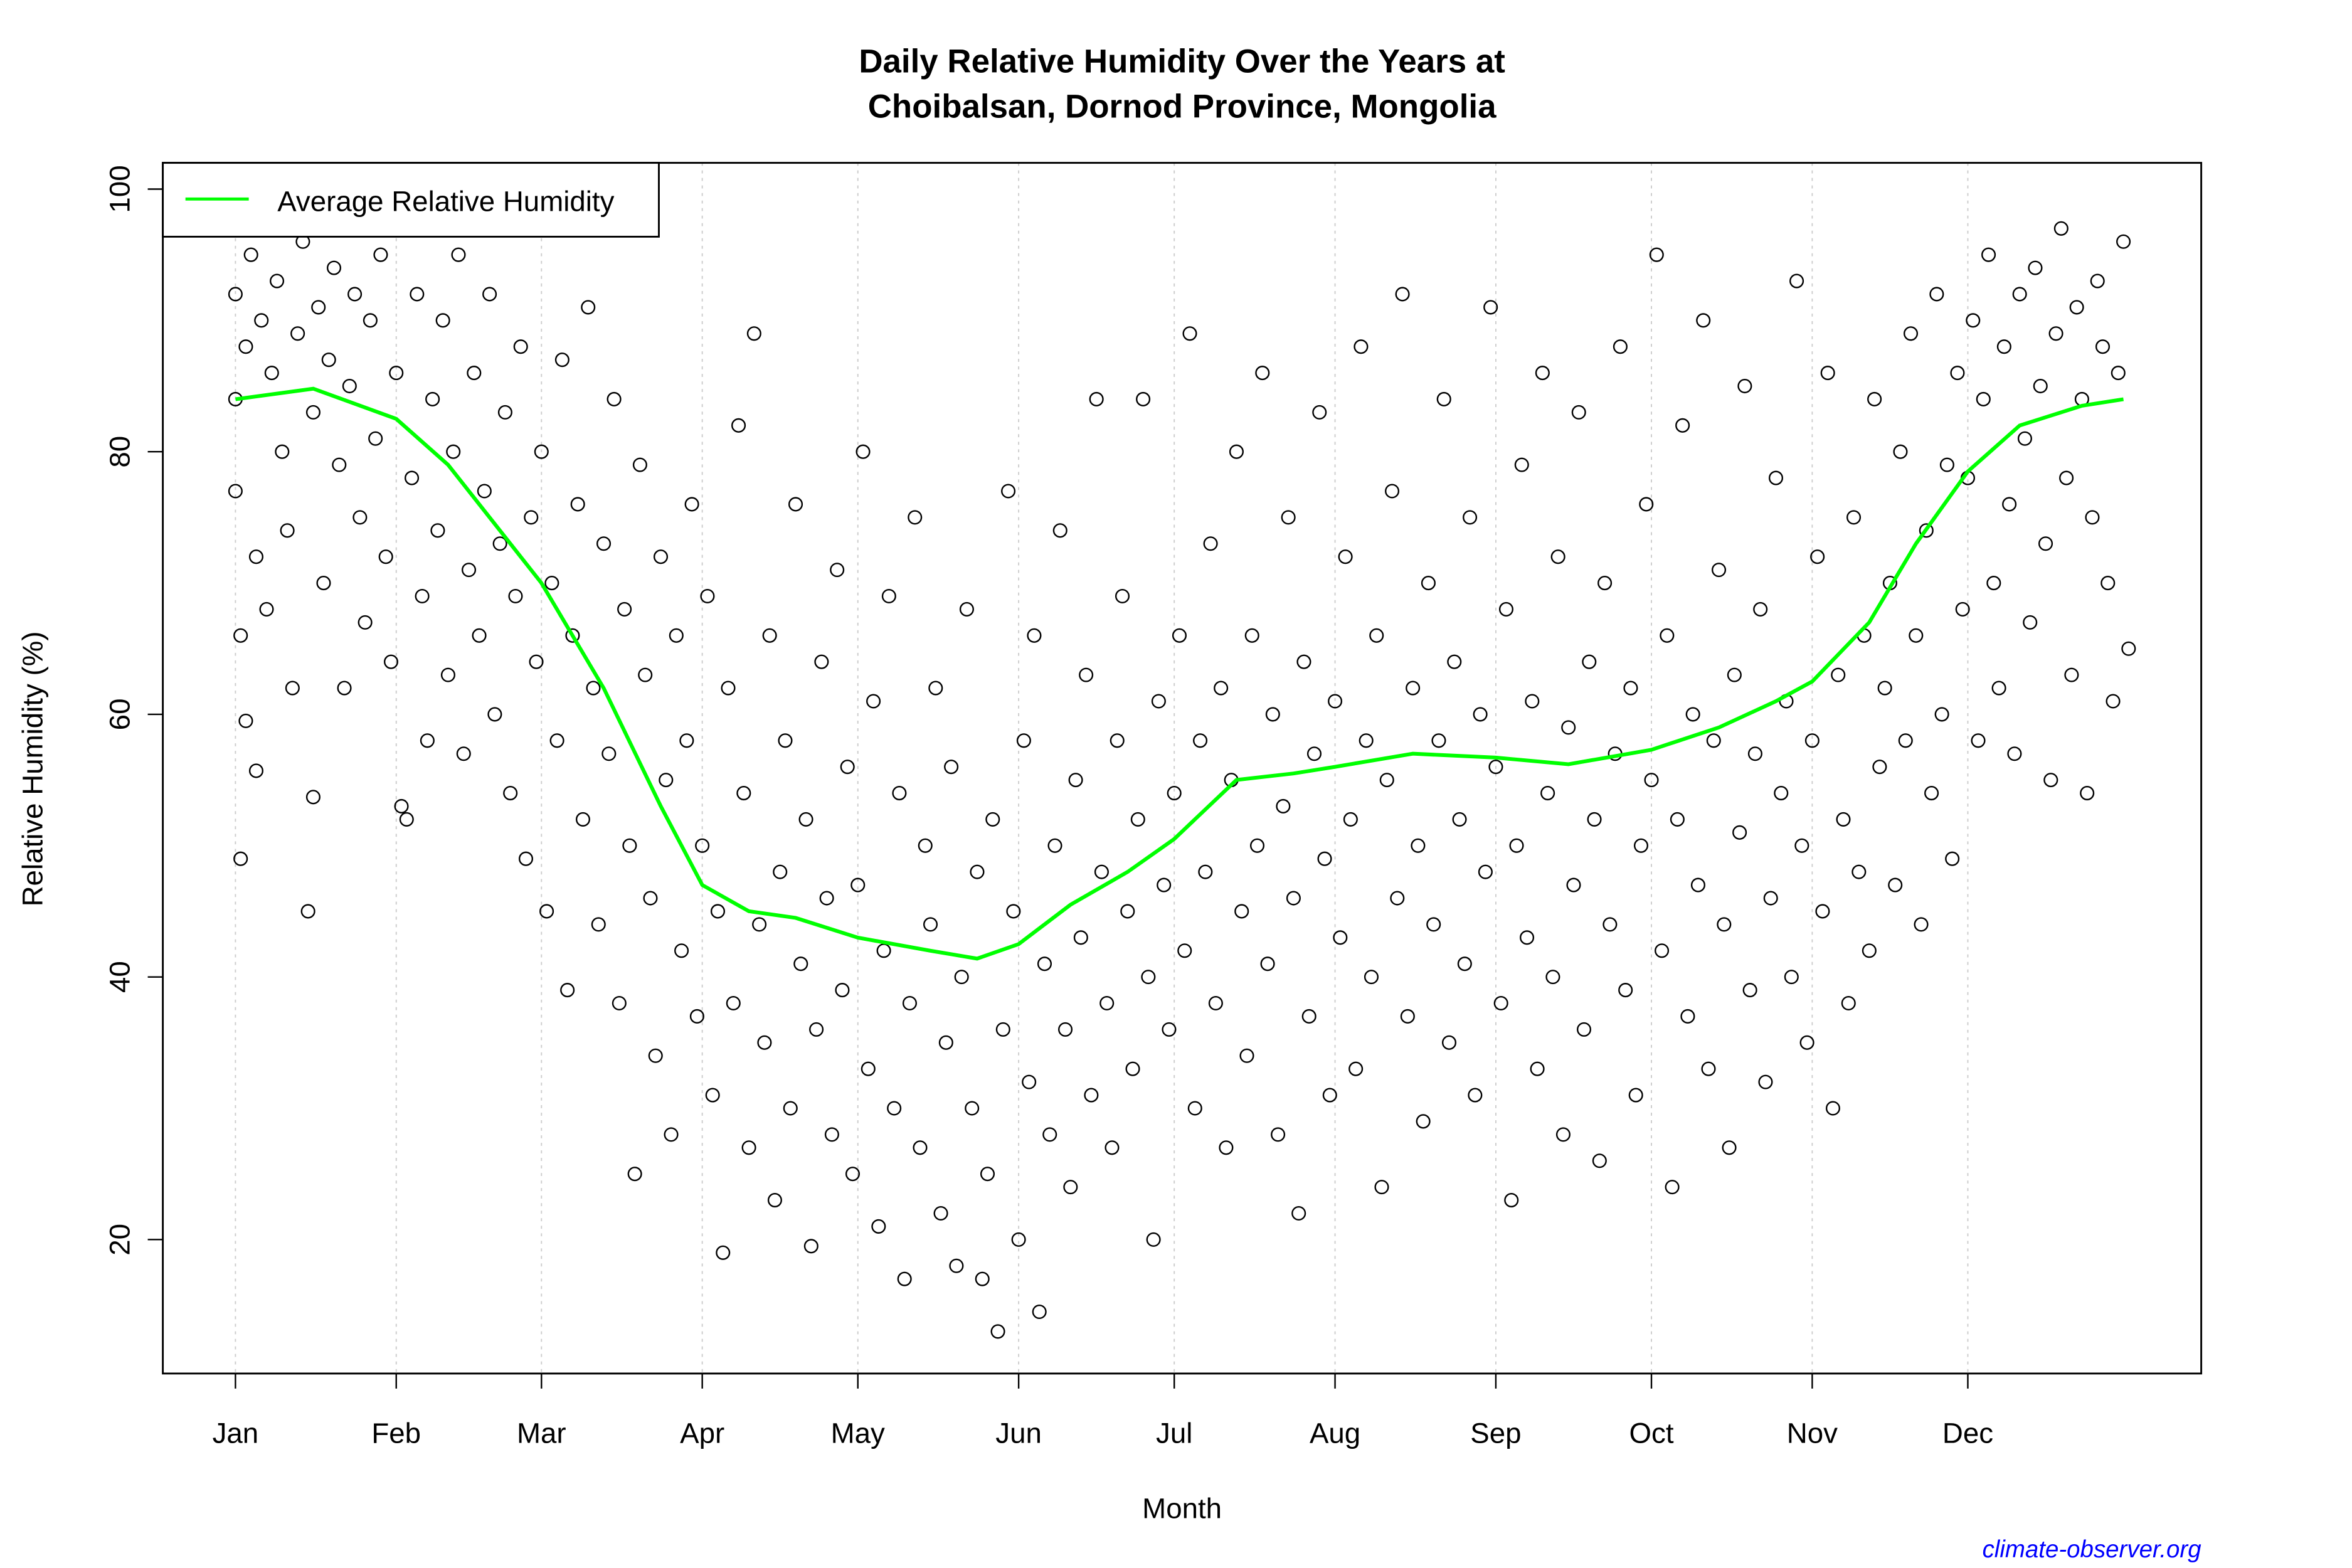  Describe the element at coordinates (1018, 1433) in the screenshot. I see `x-tick-label: Jun` at that location.